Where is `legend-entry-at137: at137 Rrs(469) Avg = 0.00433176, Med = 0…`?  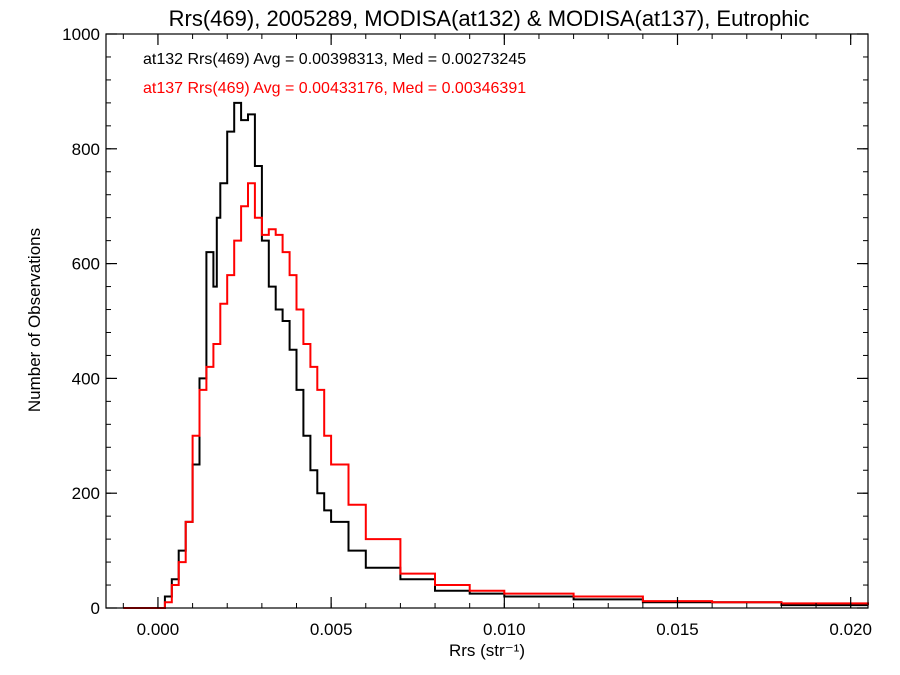 legend-entry-at137: at137 Rrs(469) Avg = 0.00433176, Med = 0… is located at coordinates (334, 88).